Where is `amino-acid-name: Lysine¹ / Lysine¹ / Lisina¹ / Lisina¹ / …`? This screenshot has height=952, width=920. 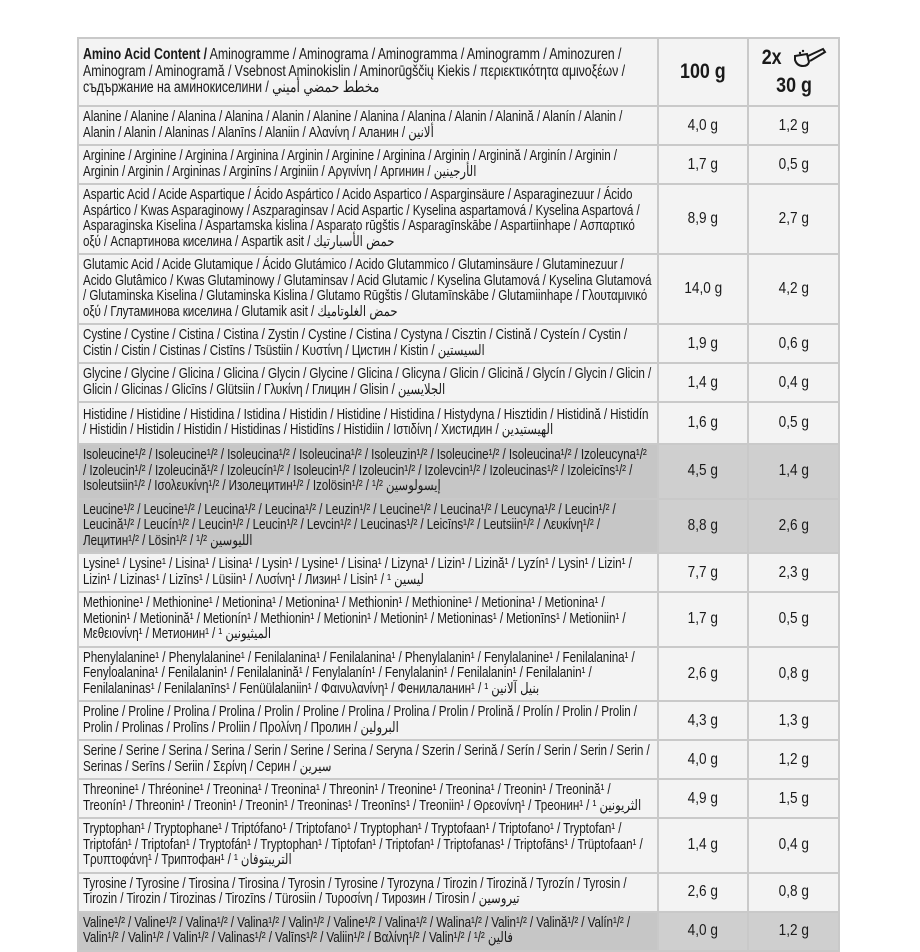
amino-acid-name: Lysine¹ / Lysine¹ / Lisina¹ / Lisina¹ / … is located at coordinates (357, 572).